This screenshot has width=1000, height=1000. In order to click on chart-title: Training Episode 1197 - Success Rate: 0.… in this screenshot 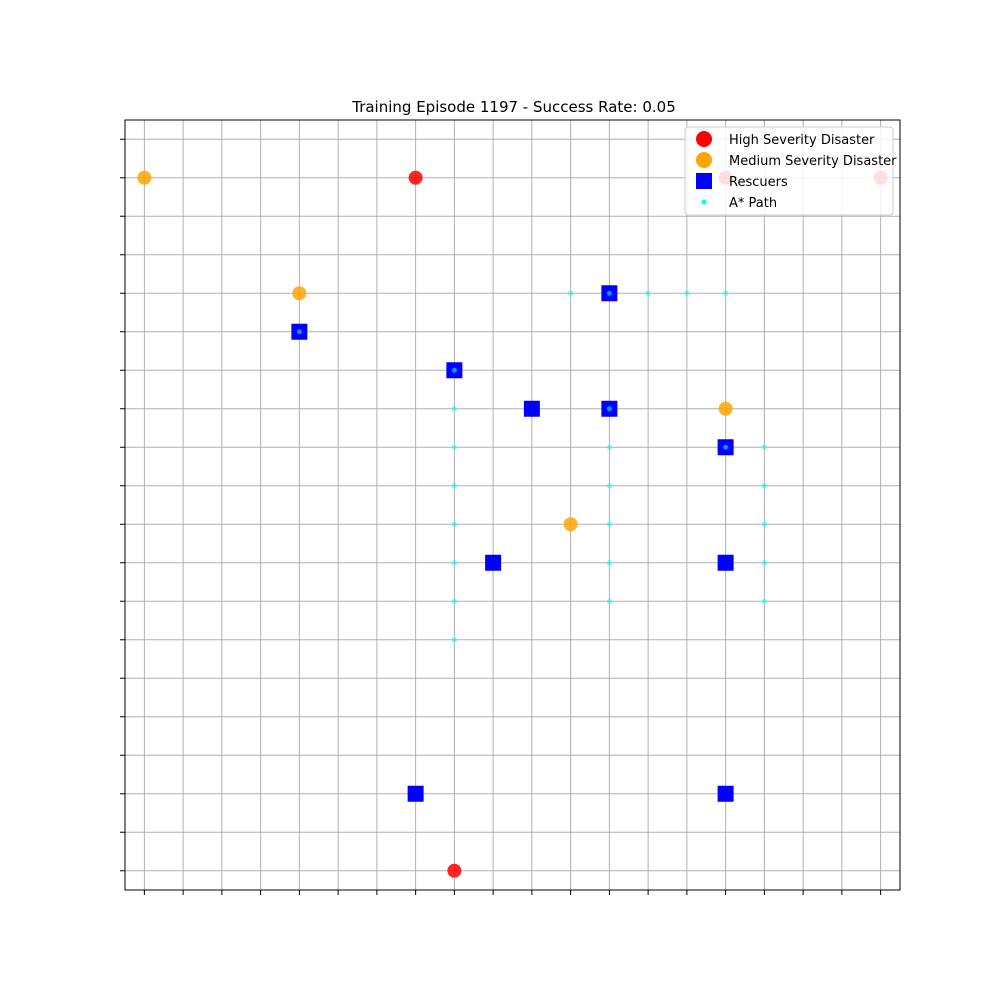, I will do `click(513, 107)`.